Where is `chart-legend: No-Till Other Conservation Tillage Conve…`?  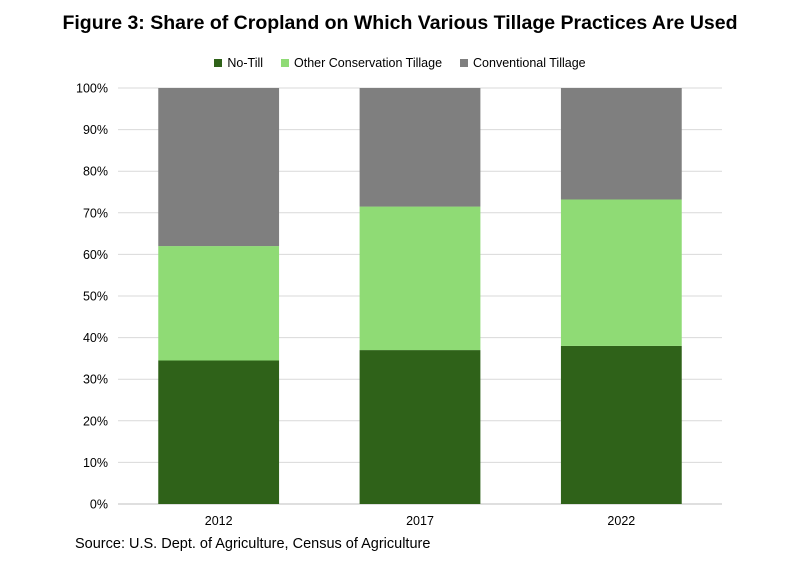 chart-legend: No-Till Other Conservation Tillage Conve… is located at coordinates (400, 63).